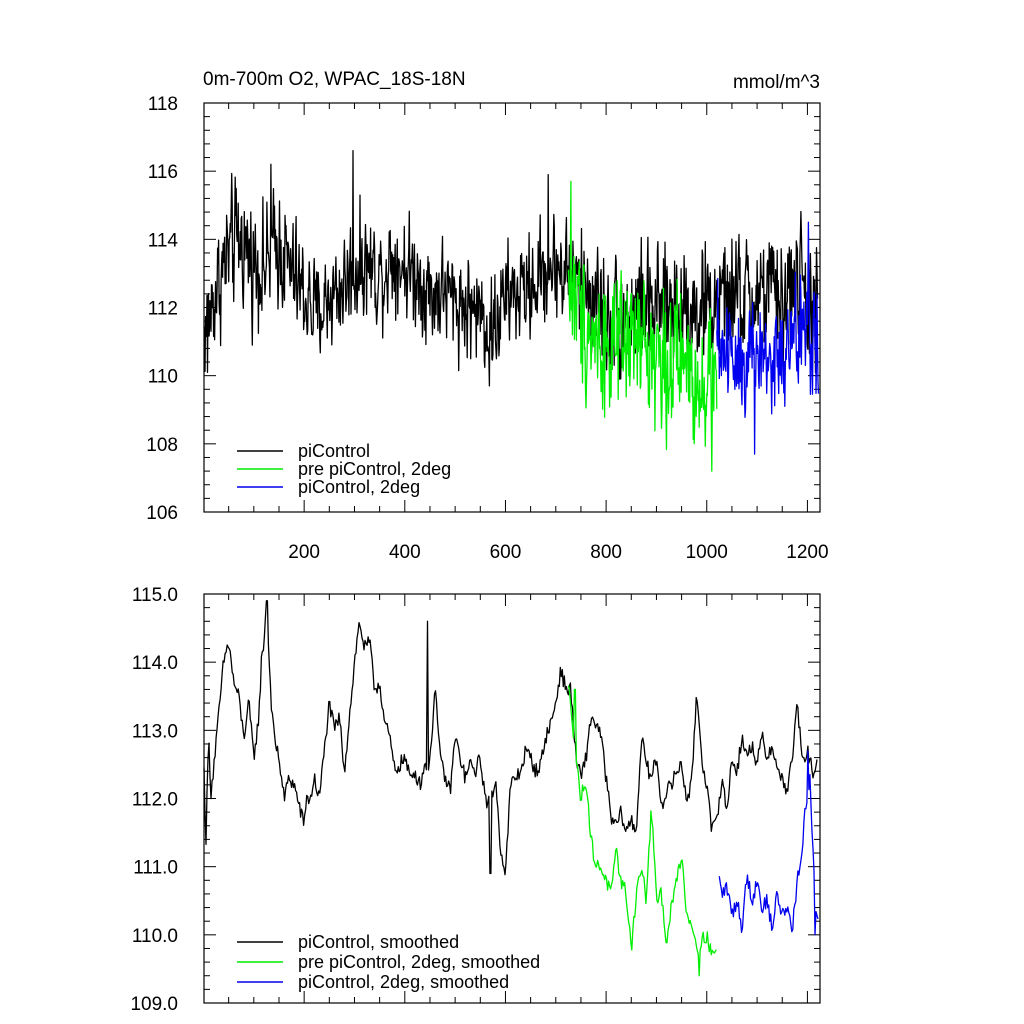  What do you see at coordinates (606, 552) in the screenshot?
I see `x-tick-label: 800` at bounding box center [606, 552].